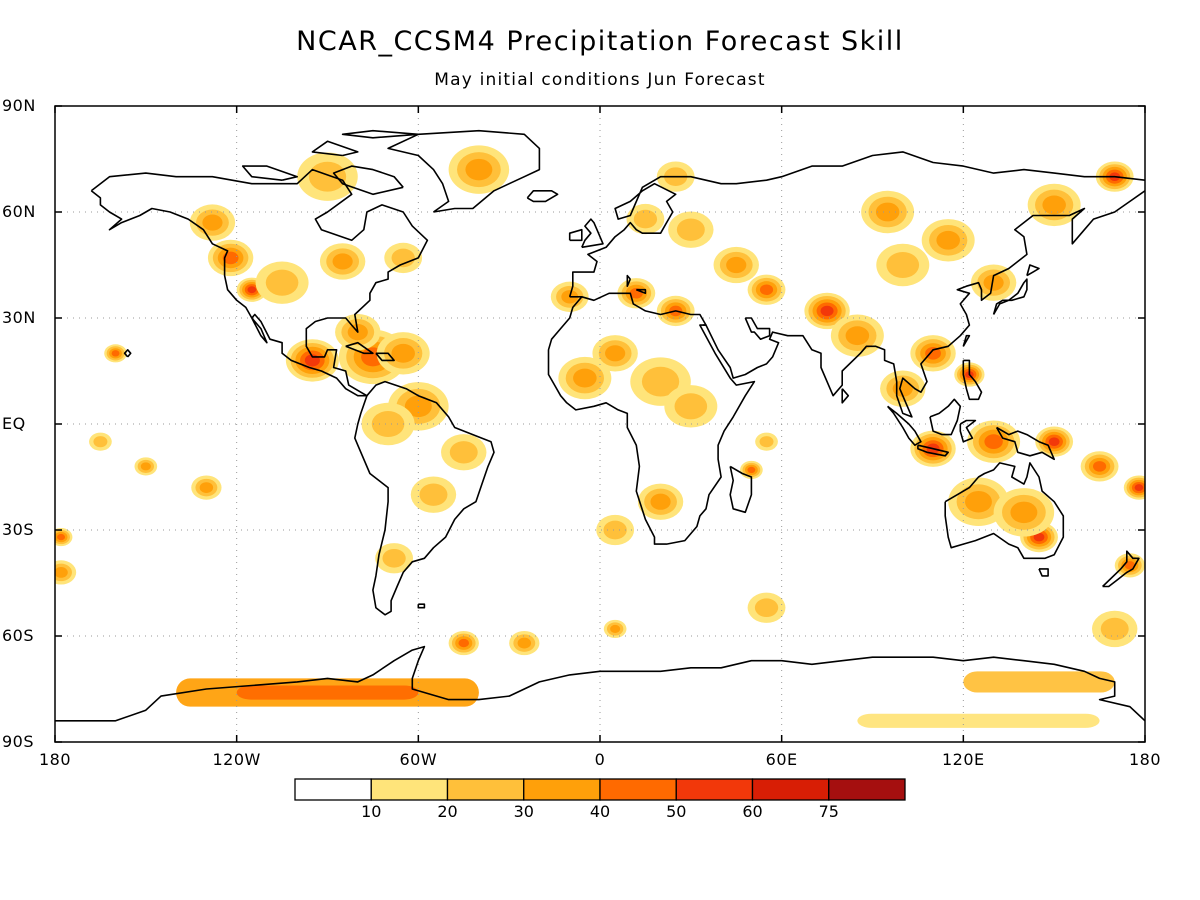  What do you see at coordinates (600, 41) in the screenshot?
I see `chart-title: NCAR_CCSM4 Precipitation Forecast Skill` at bounding box center [600, 41].